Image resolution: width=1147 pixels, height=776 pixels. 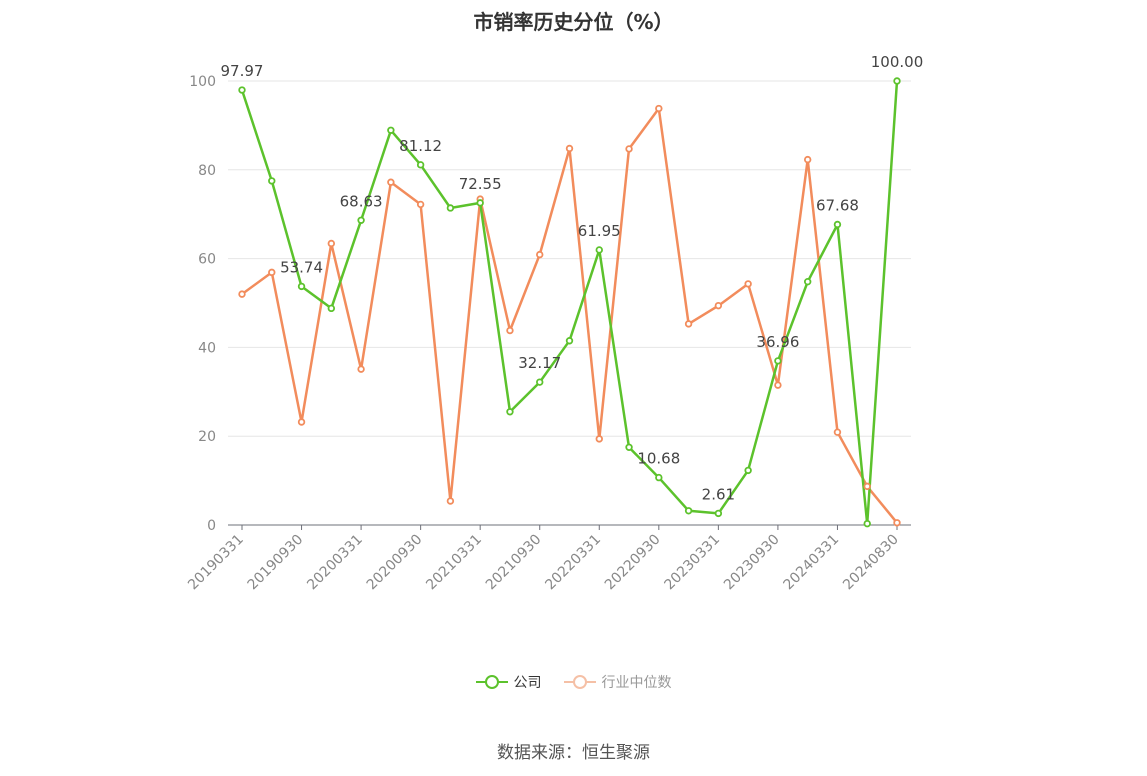 What do you see at coordinates (658, 459) in the screenshot?
I see `data-label: 10.68` at bounding box center [658, 459].